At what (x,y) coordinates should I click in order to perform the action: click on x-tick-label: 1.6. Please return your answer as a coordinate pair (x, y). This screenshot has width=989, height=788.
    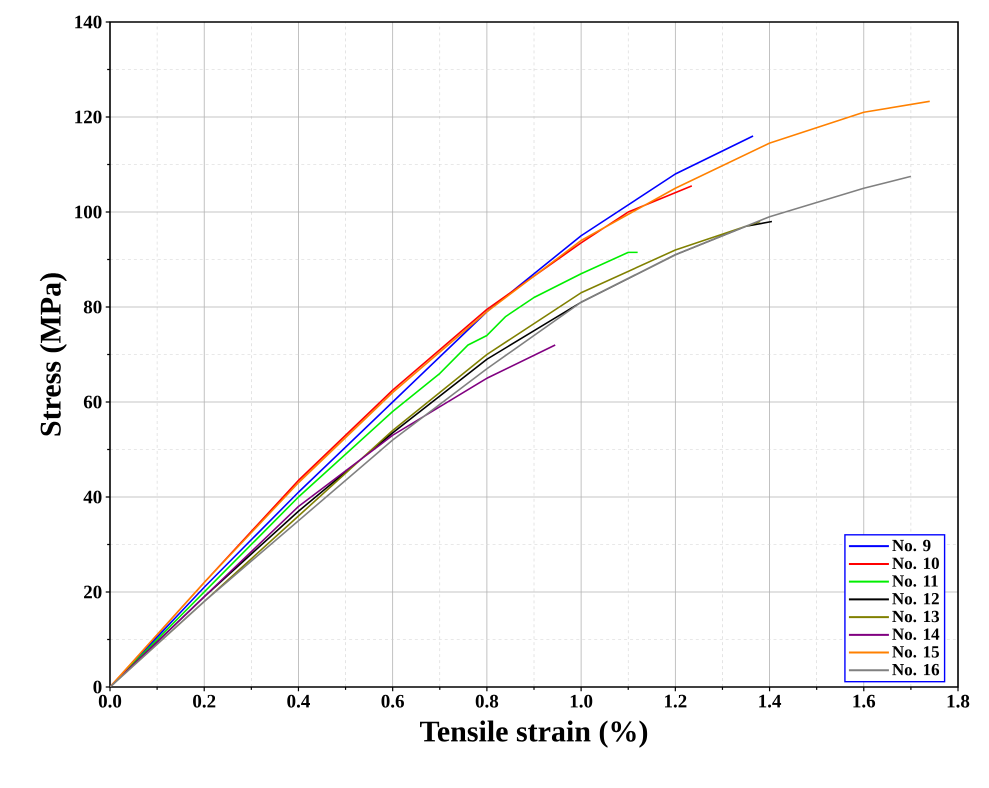
    Looking at the image, I should click on (864, 701).